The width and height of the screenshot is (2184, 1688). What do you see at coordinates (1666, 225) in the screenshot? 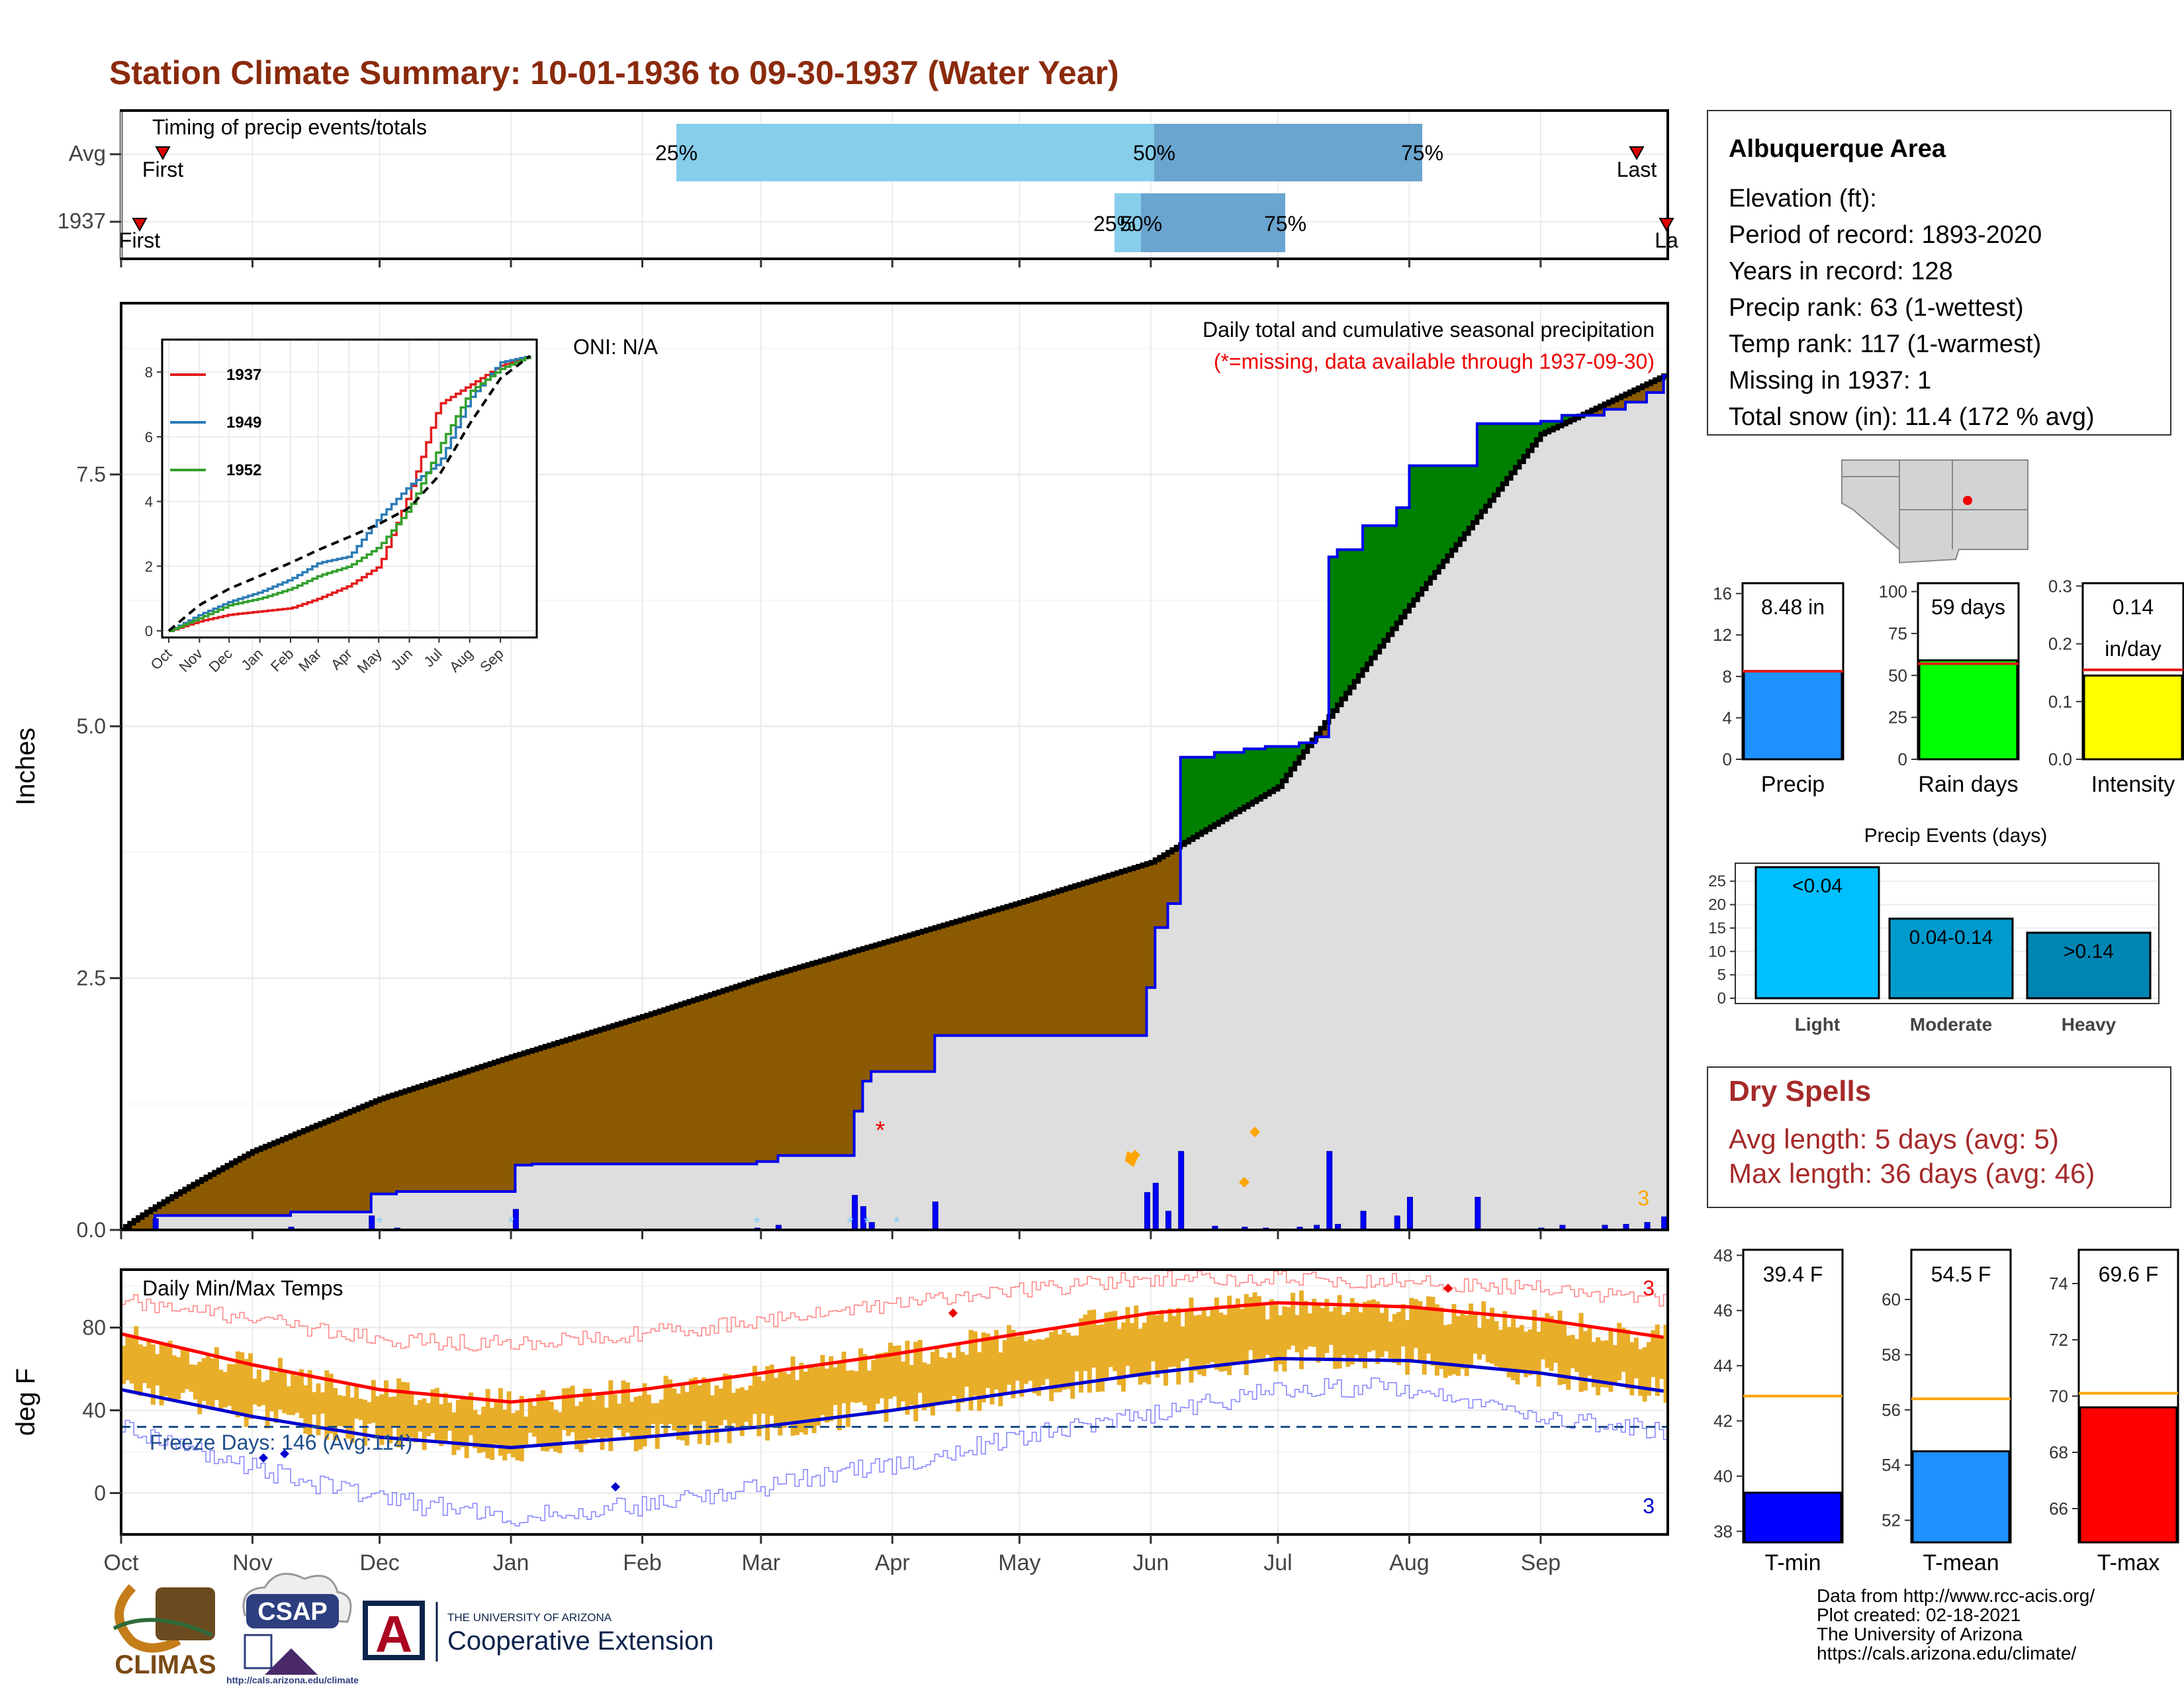
I see `yr-last-marker-icon` at bounding box center [1666, 225].